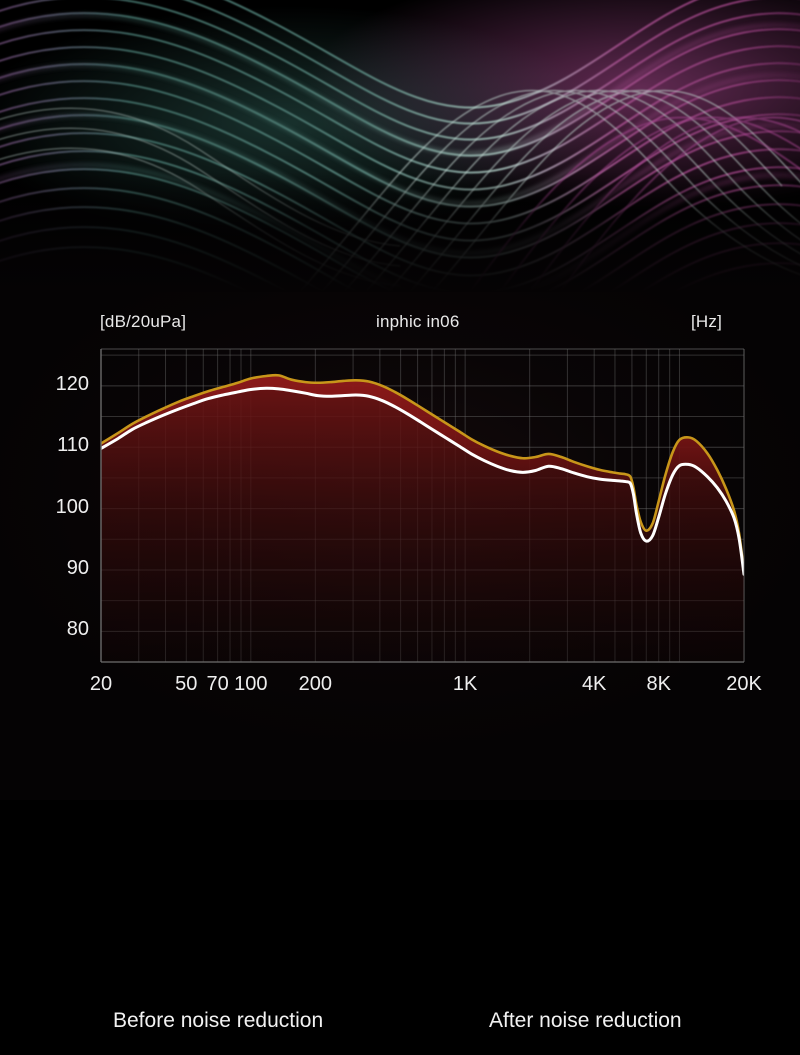 The height and width of the screenshot is (1055, 800). What do you see at coordinates (315, 684) in the screenshot?
I see `x-tick-label: 200` at bounding box center [315, 684].